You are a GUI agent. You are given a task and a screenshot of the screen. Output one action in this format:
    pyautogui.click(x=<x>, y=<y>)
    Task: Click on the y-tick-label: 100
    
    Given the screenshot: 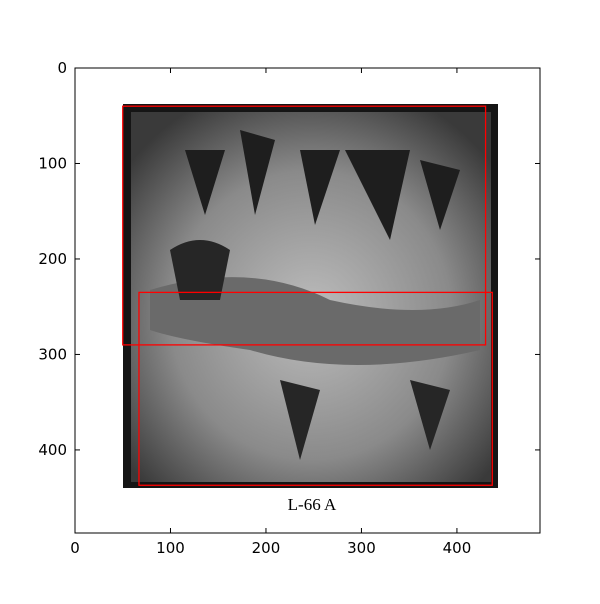 What is the action you would take?
    pyautogui.click(x=52, y=163)
    